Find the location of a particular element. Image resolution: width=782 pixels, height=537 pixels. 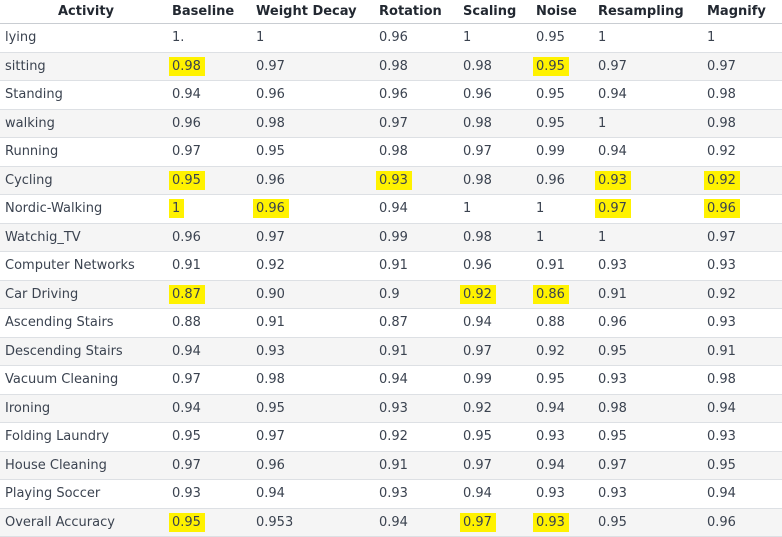

highlighted-value: 0.92 is located at coordinates (722, 180).